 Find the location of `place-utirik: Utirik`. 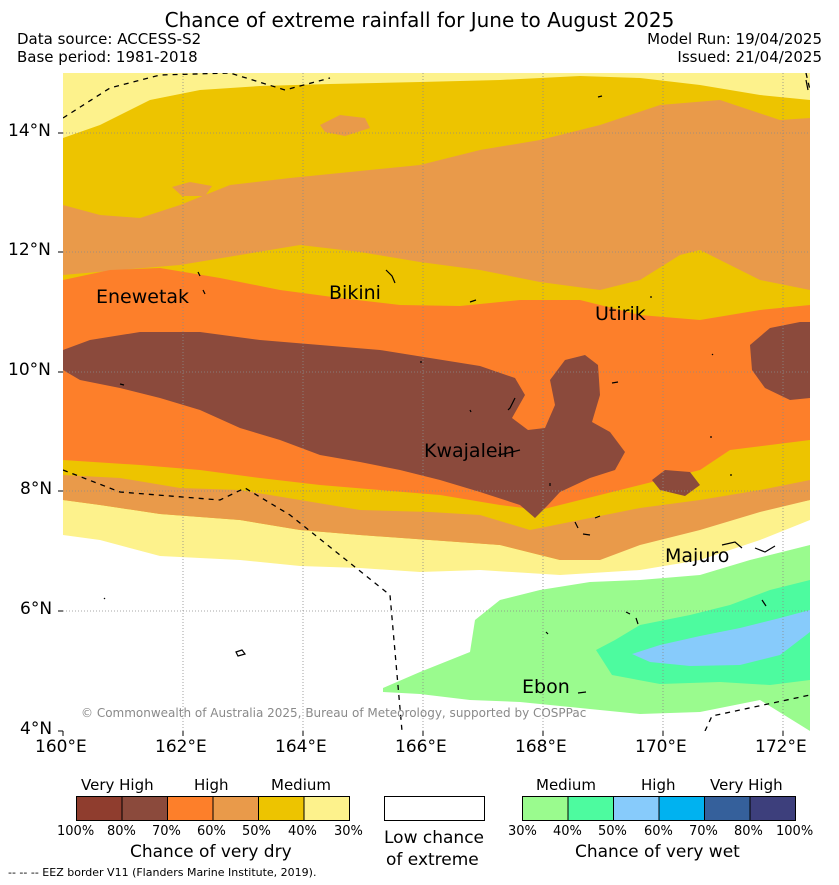

place-utirik: Utirik is located at coordinates (620, 314).